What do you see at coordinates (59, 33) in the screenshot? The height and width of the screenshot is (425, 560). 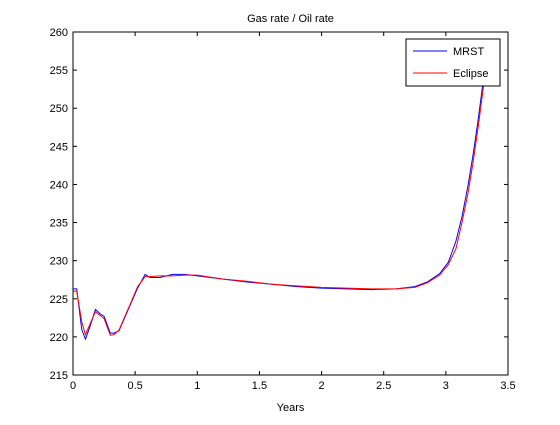 I see `y-tick-label: 260` at bounding box center [59, 33].